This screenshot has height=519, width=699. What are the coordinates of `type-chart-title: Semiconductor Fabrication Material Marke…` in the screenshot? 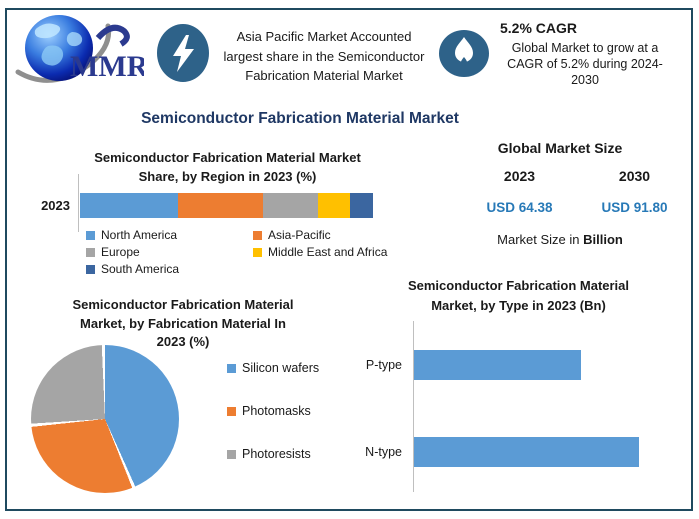 It's located at (518, 295).